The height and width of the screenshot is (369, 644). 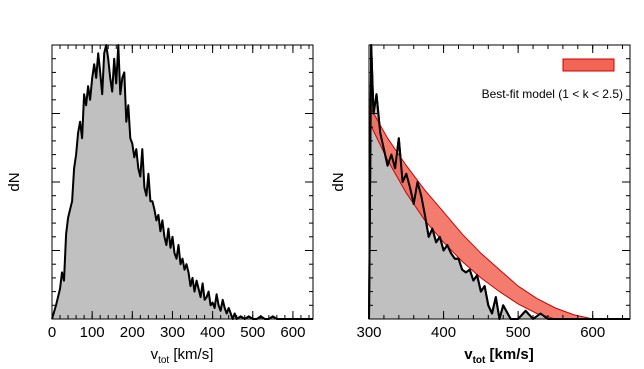 What do you see at coordinates (588, 65) in the screenshot?
I see `legend-swatch` at bounding box center [588, 65].